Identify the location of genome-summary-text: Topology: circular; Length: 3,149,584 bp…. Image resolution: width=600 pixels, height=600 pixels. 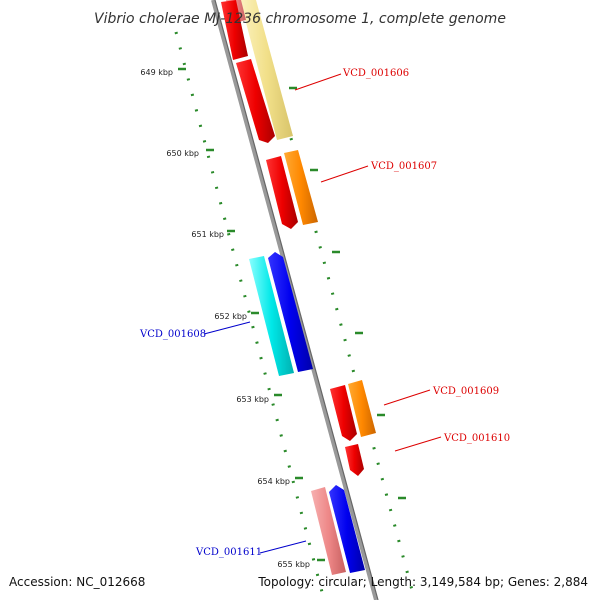
(422, 582).